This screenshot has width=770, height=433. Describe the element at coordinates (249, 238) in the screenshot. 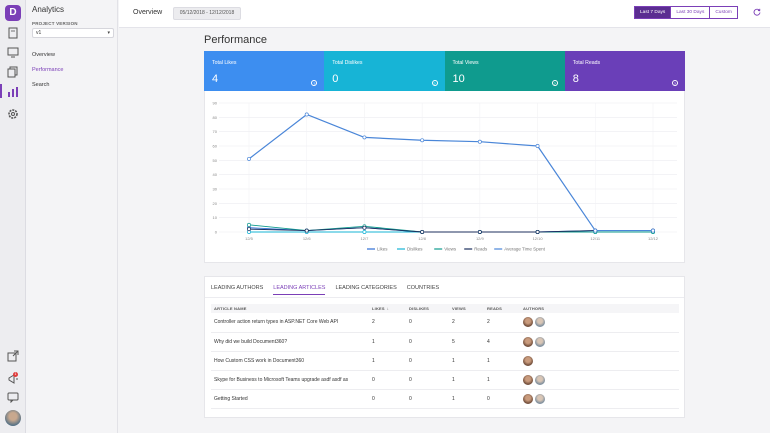

I see `x-tick-label: 12/5` at that location.